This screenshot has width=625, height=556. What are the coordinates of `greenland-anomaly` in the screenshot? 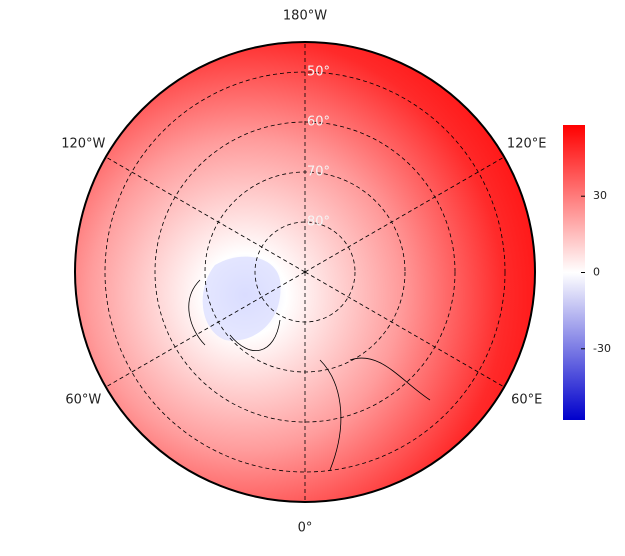 It's located at (241, 298).